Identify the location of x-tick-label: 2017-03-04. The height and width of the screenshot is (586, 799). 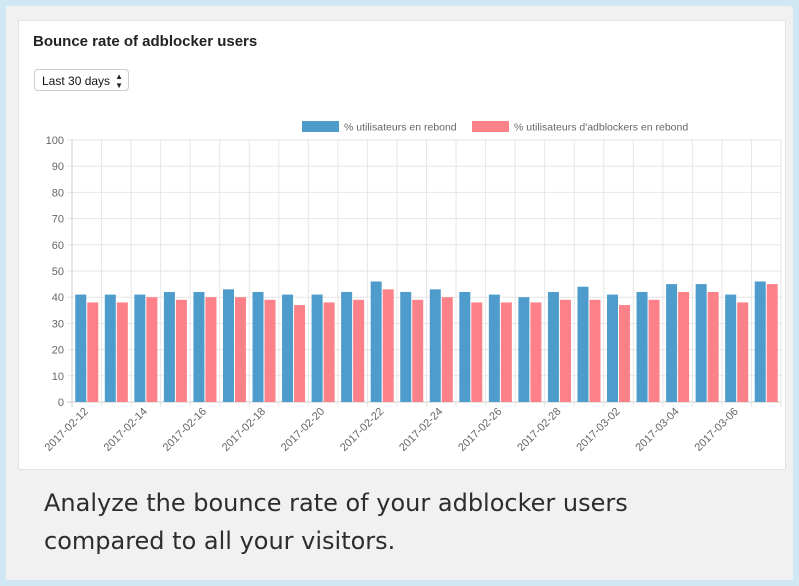
(657, 430).